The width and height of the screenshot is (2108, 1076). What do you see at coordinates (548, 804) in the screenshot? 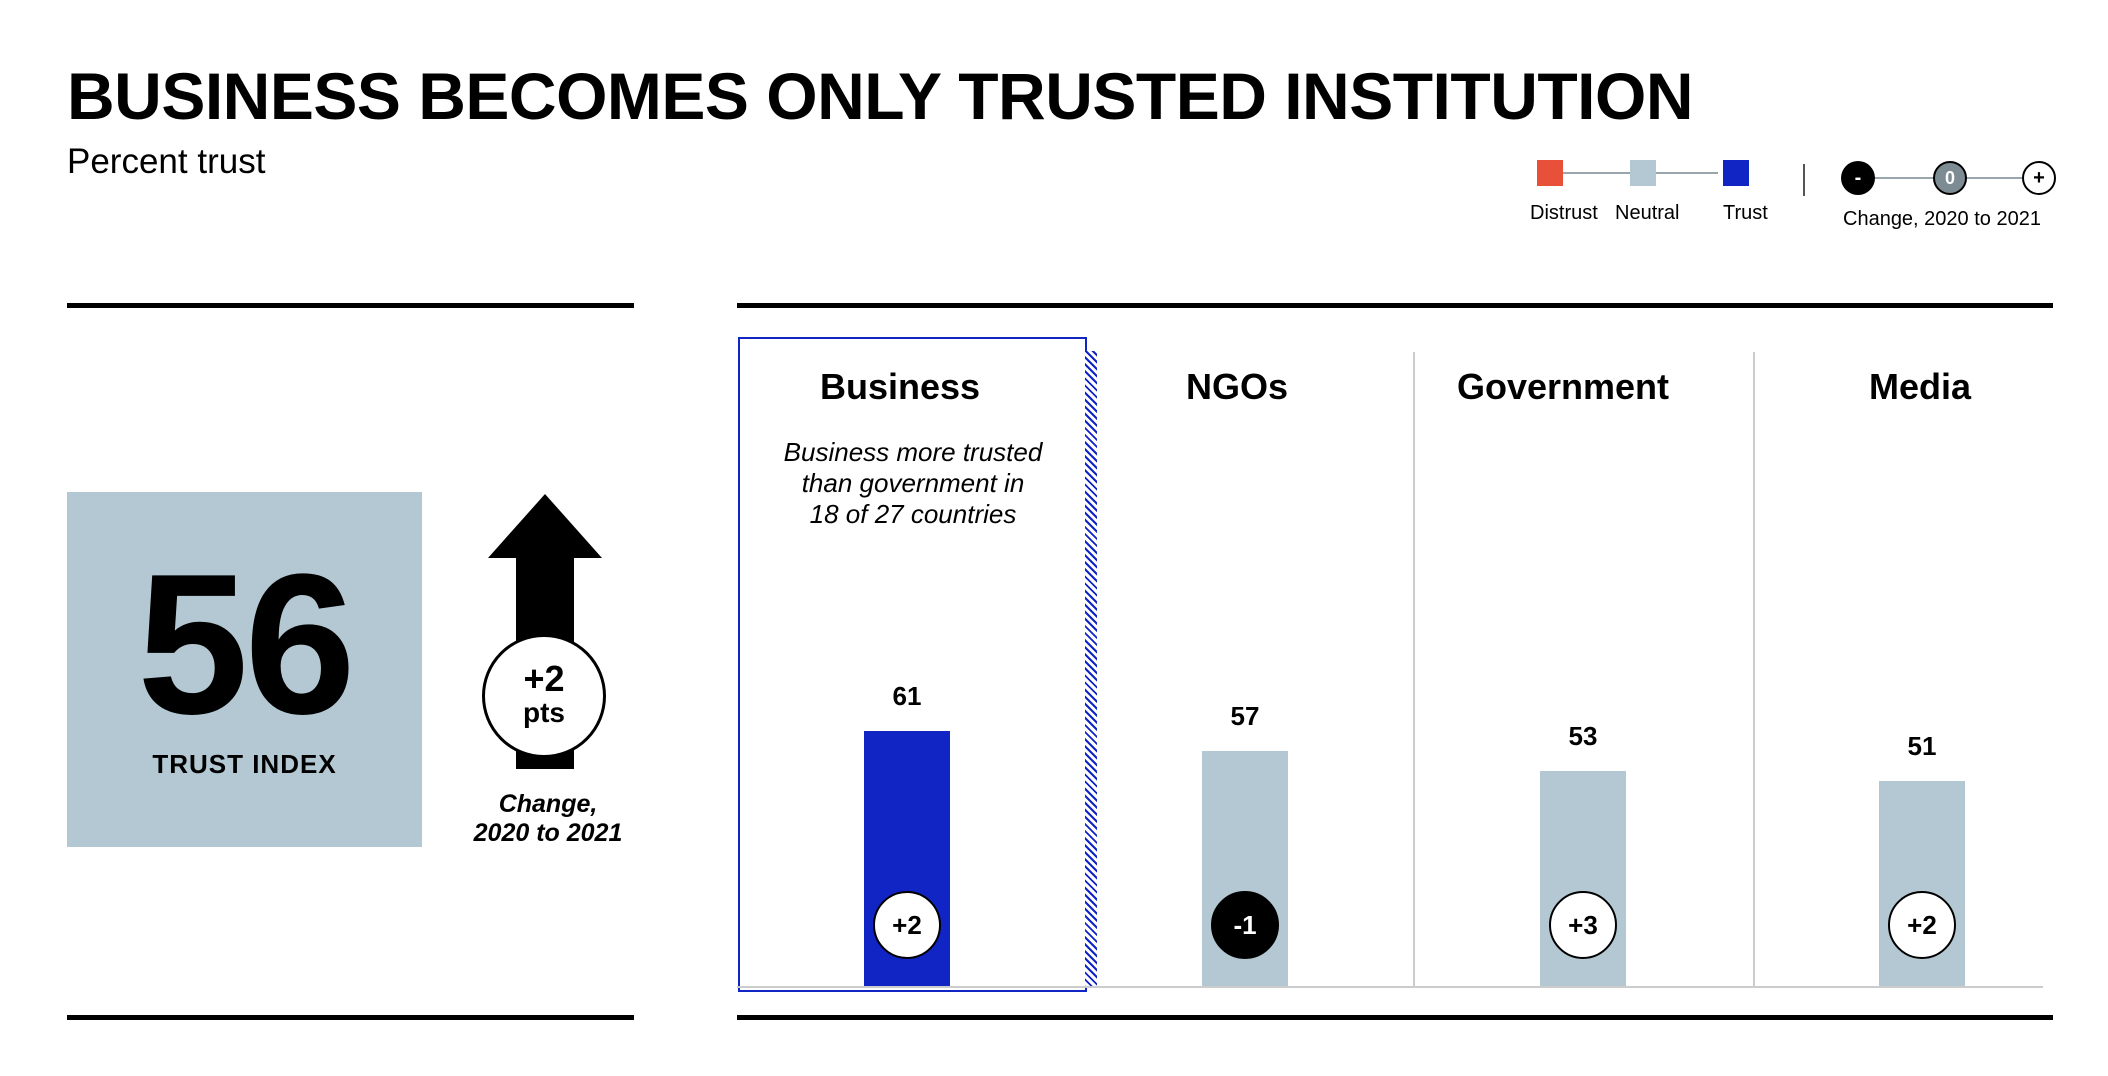
I see `change-note-line-1: Change,` at bounding box center [548, 804].